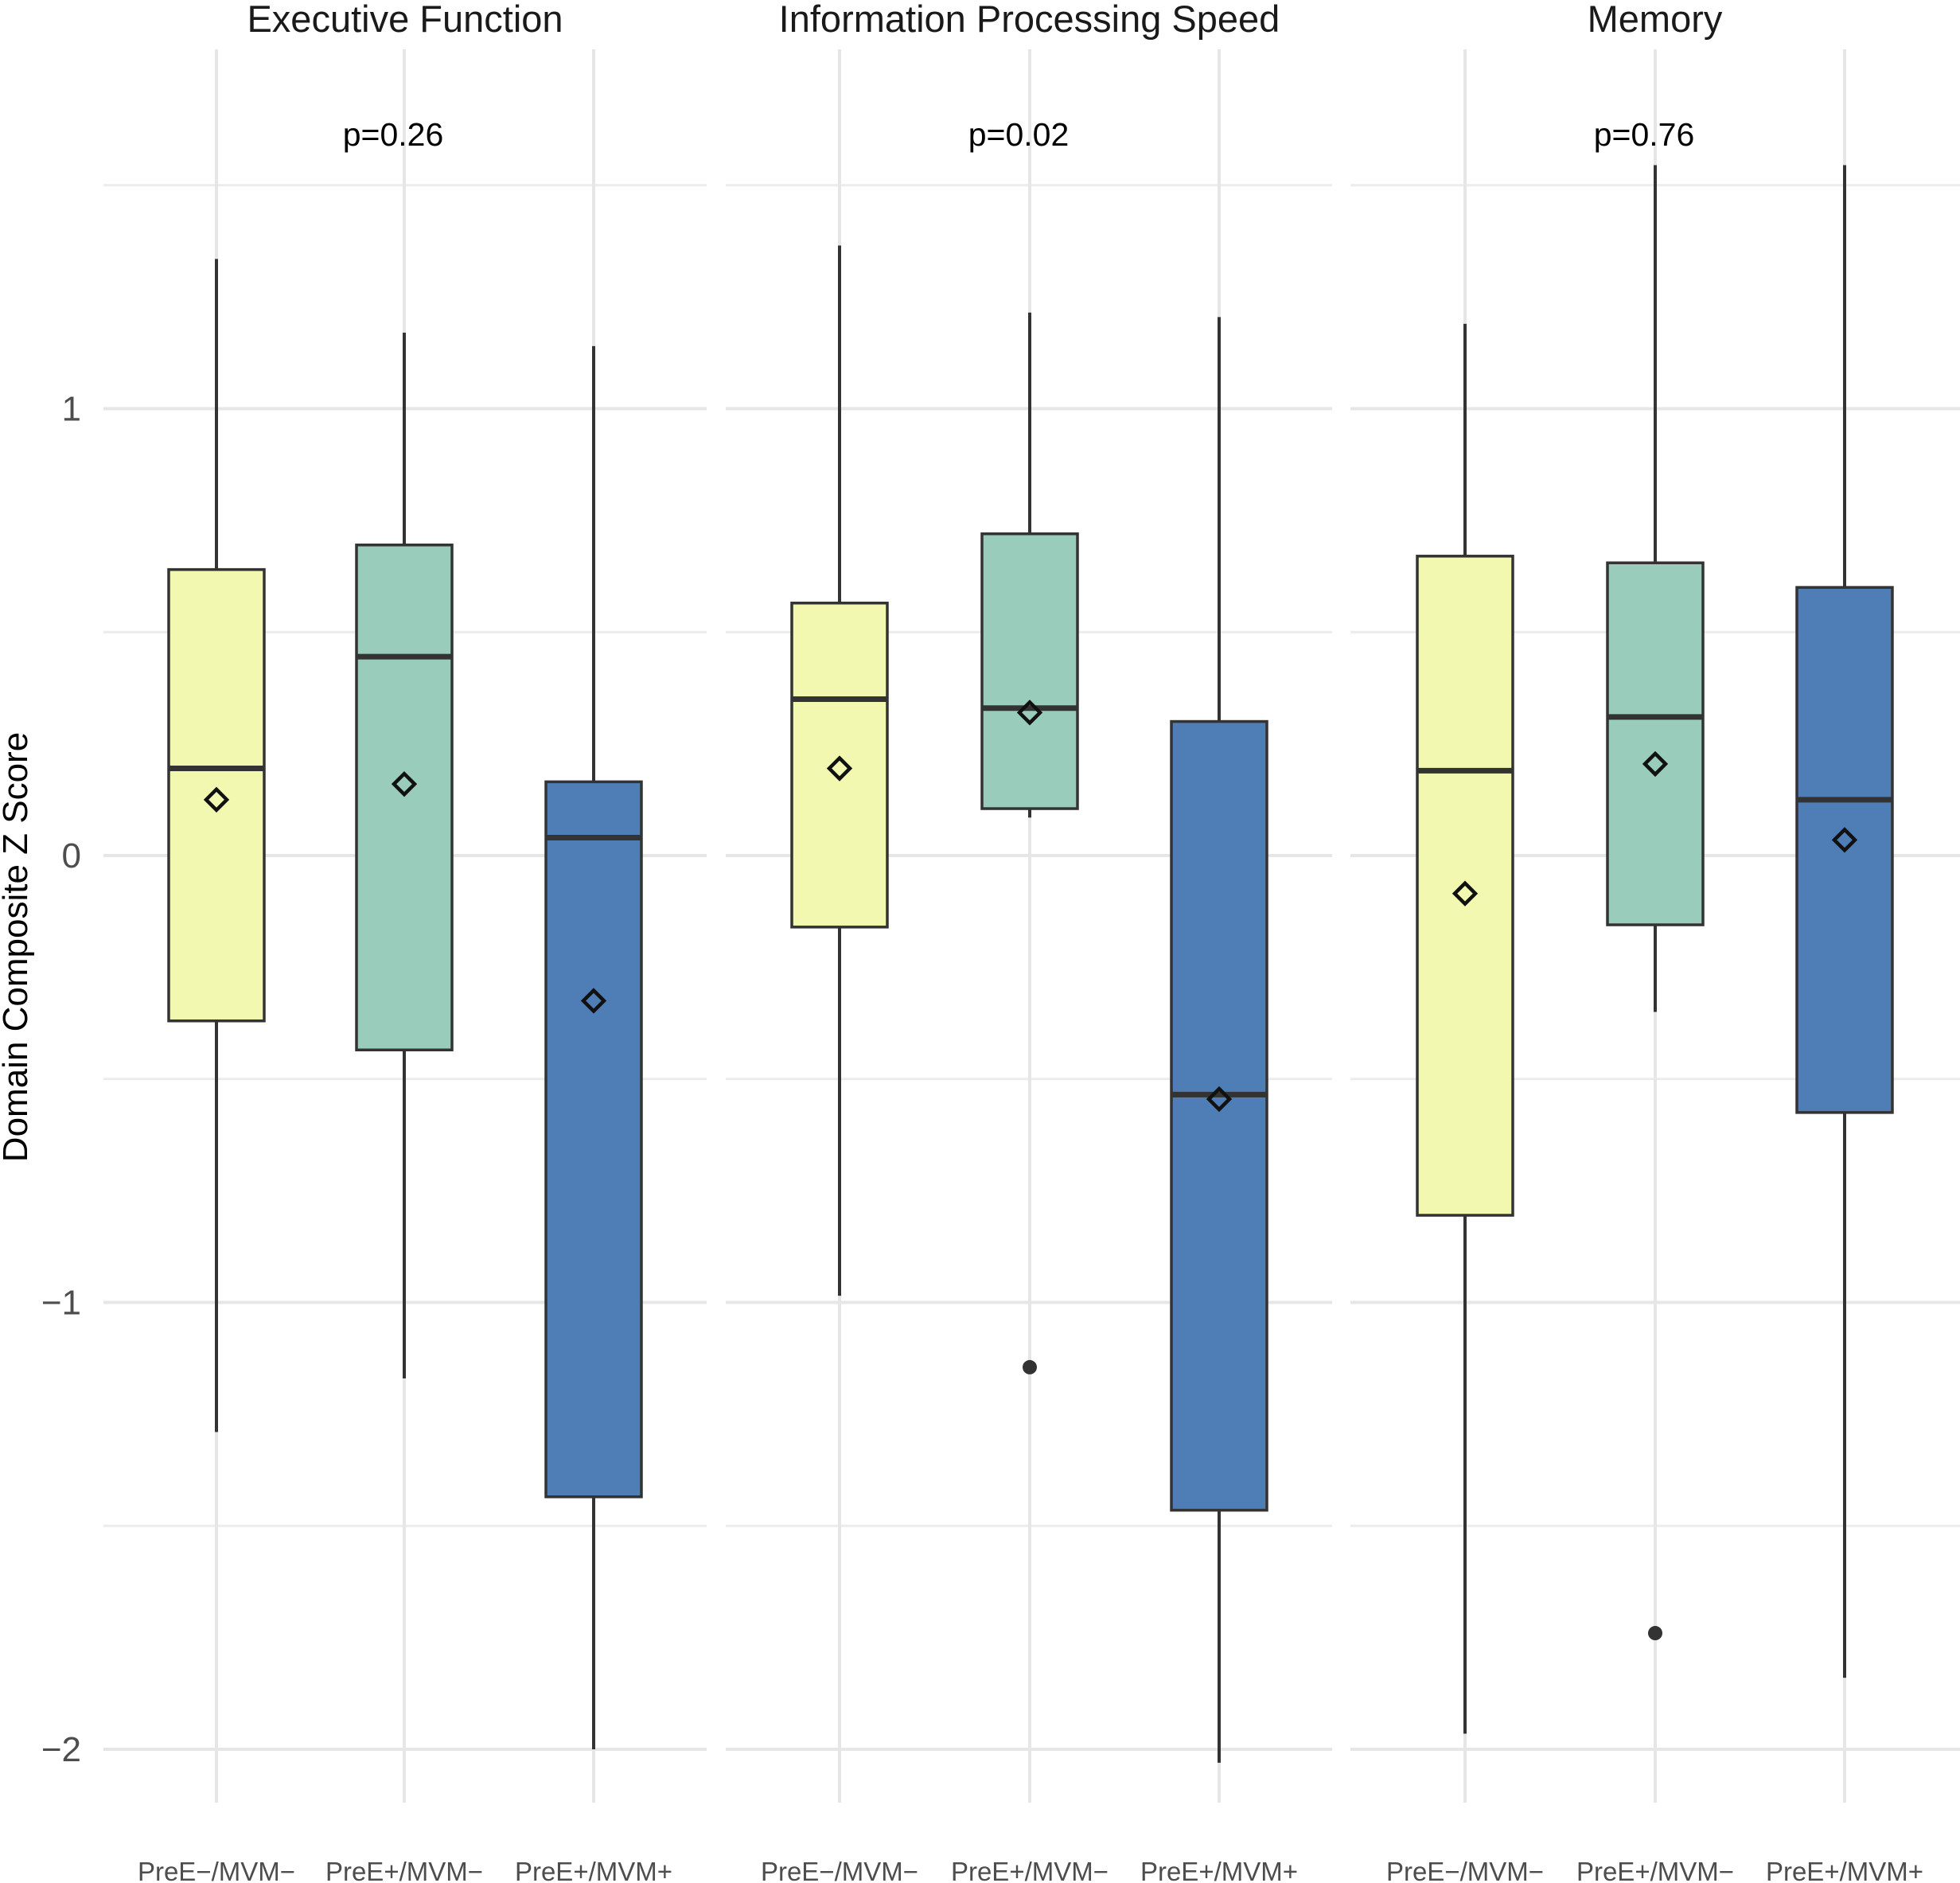  What do you see at coordinates (1644, 134) in the screenshot?
I see `p-value-label: p=0.76` at bounding box center [1644, 134].